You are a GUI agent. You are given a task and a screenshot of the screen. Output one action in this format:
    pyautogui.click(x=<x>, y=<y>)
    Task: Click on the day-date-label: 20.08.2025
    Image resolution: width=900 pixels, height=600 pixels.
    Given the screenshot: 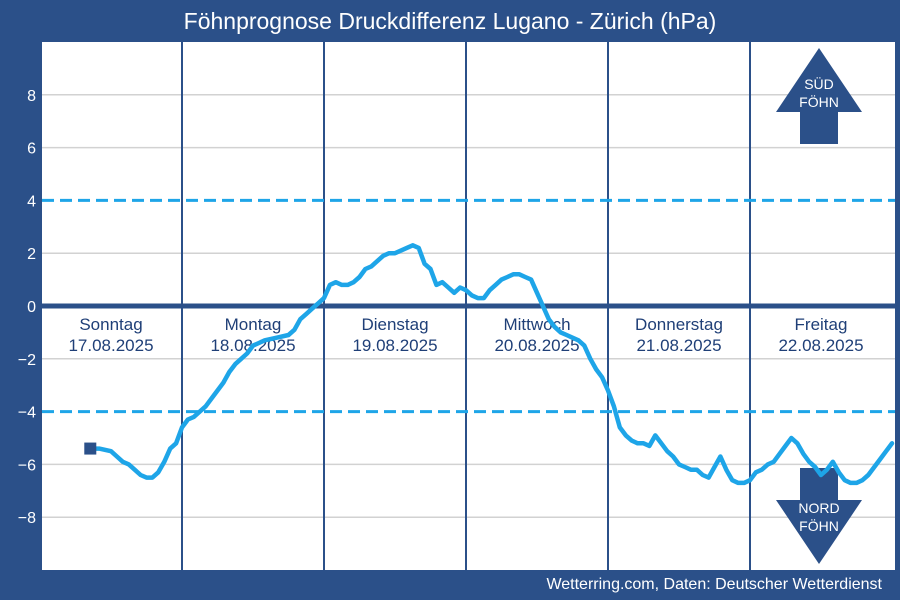 What is the action you would take?
    pyautogui.click(x=536, y=345)
    